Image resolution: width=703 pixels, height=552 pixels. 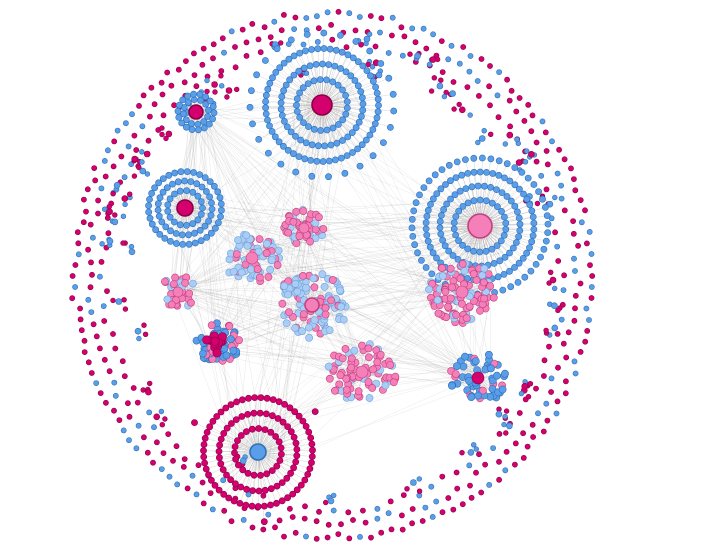 What do you see at coordinates (475, 361) in the screenshot?
I see `cluster-mixed-bottom-right-leaf-node` at bounding box center [475, 361].